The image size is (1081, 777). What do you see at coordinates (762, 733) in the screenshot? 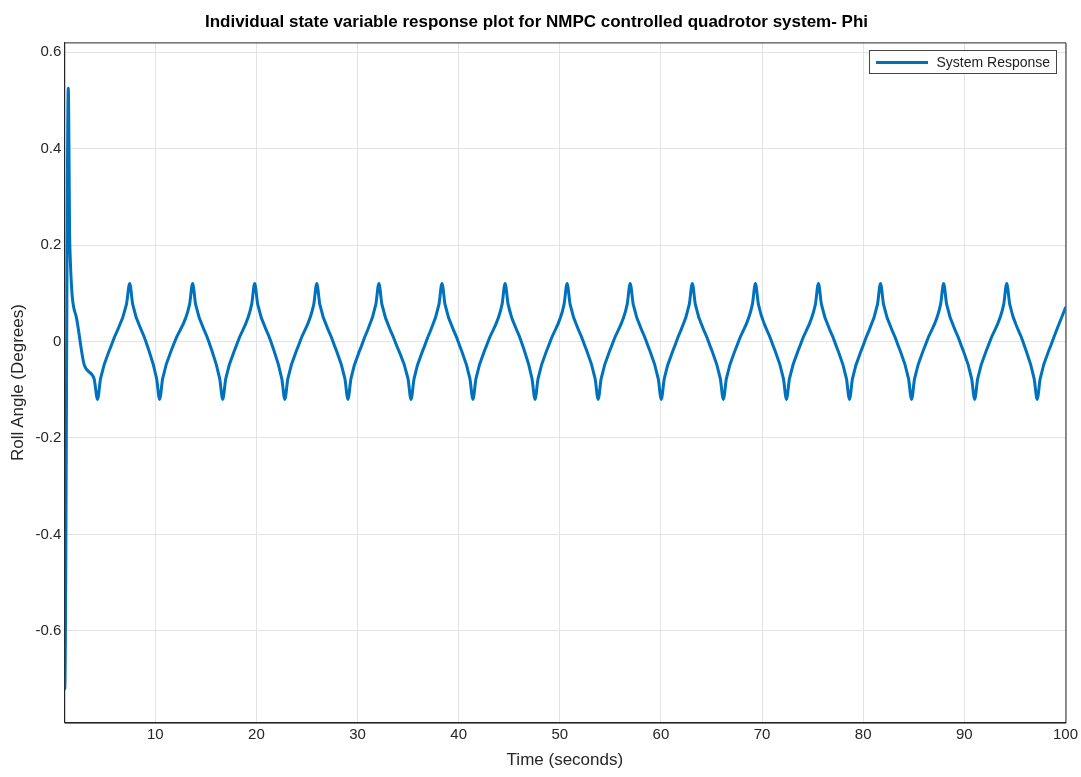
I see `x-tick-label: 70` at bounding box center [762, 733].